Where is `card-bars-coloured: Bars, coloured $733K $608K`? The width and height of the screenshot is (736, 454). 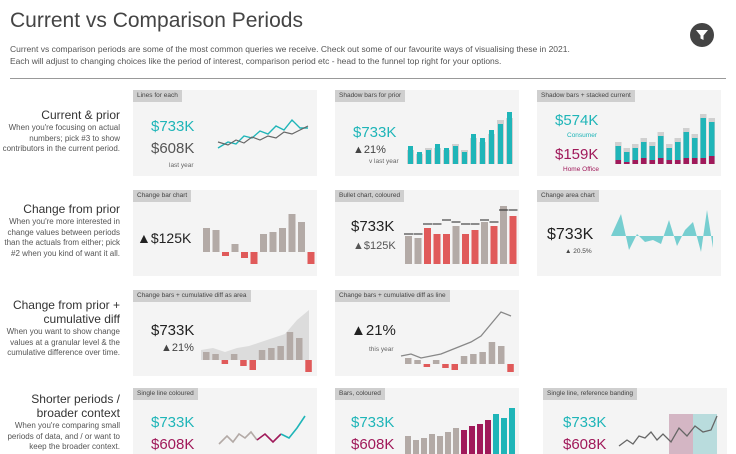 card-bars-coloured: Bars, coloured $733K $608K is located at coordinates (427, 421).